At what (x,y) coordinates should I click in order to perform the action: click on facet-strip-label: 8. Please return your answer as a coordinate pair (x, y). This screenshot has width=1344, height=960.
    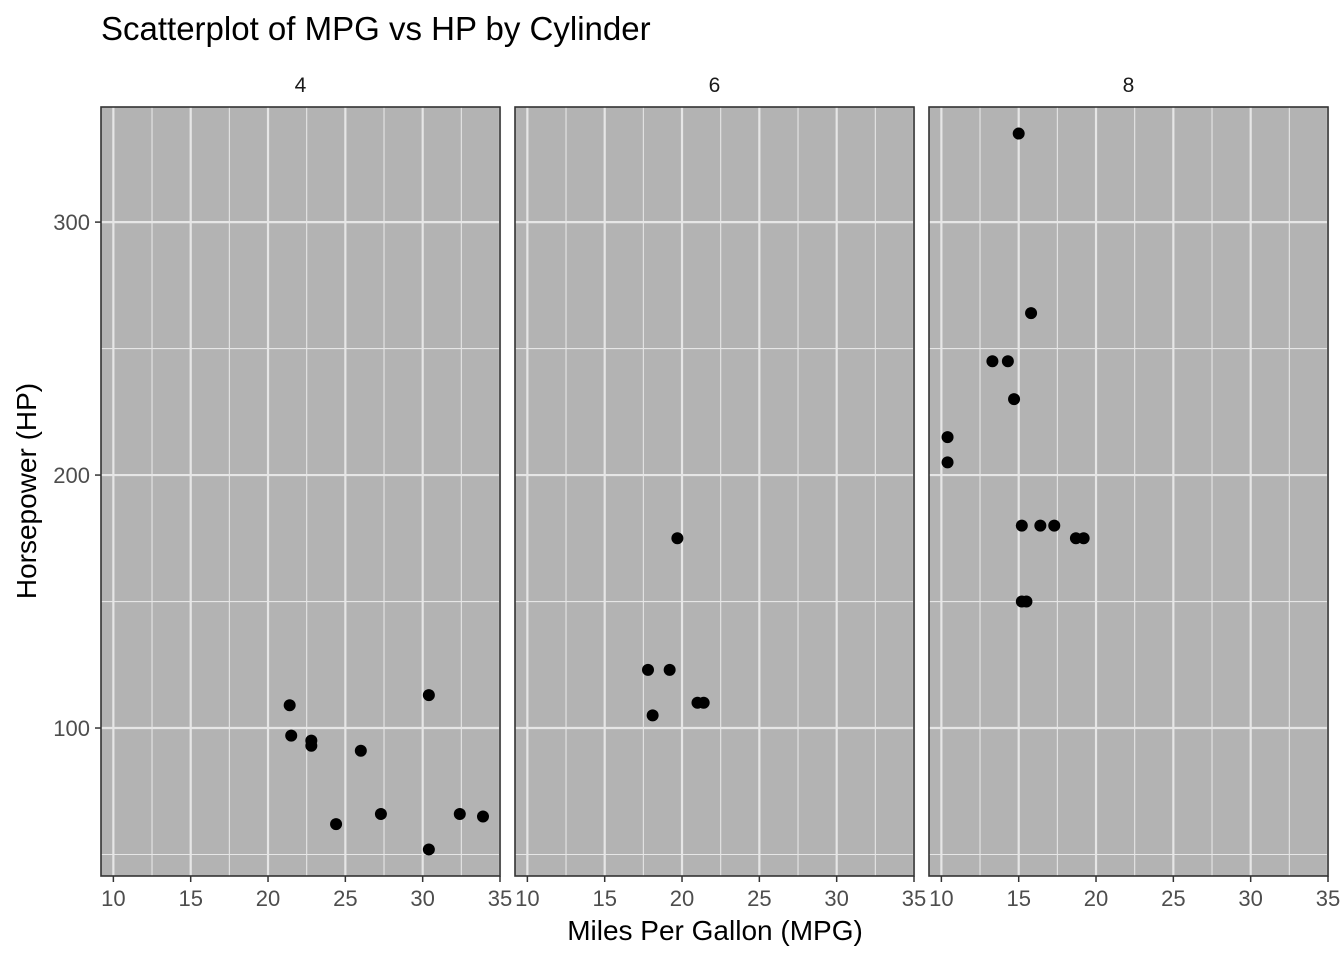
    Looking at the image, I should click on (1129, 85).